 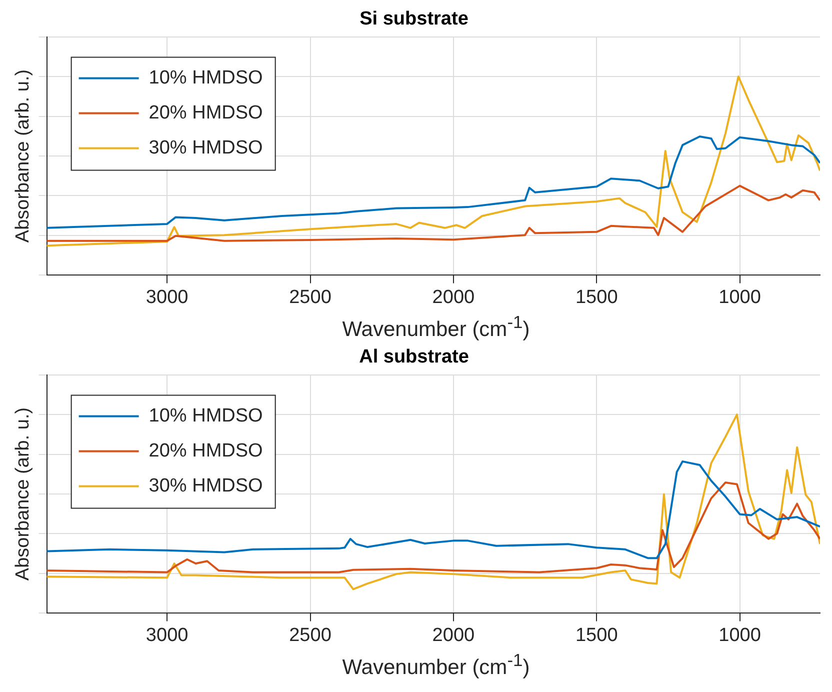 I want to click on chart-title: Al substrate, so click(x=414, y=357).